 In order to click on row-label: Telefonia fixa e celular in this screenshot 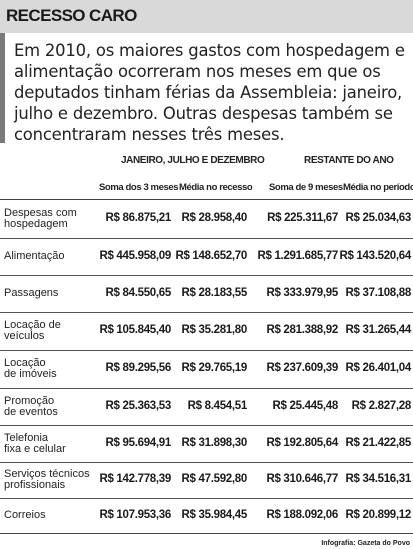, I will do `click(35, 443)`.